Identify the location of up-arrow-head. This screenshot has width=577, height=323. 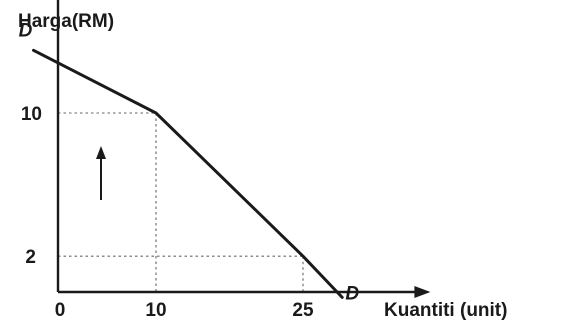
(101, 152).